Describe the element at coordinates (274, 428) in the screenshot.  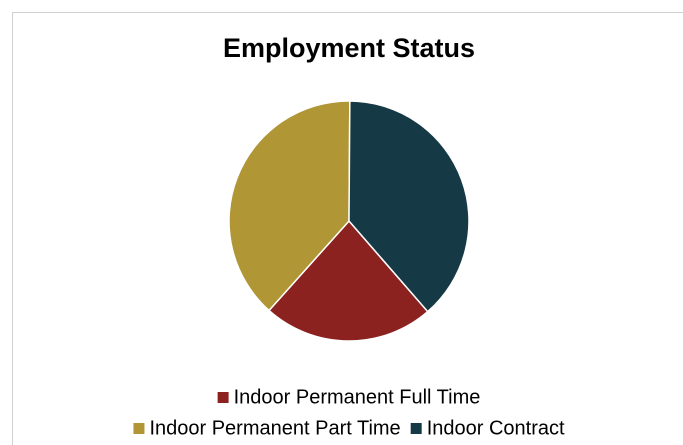
I see `legend-label: Indoor Permanent Part Time` at that location.